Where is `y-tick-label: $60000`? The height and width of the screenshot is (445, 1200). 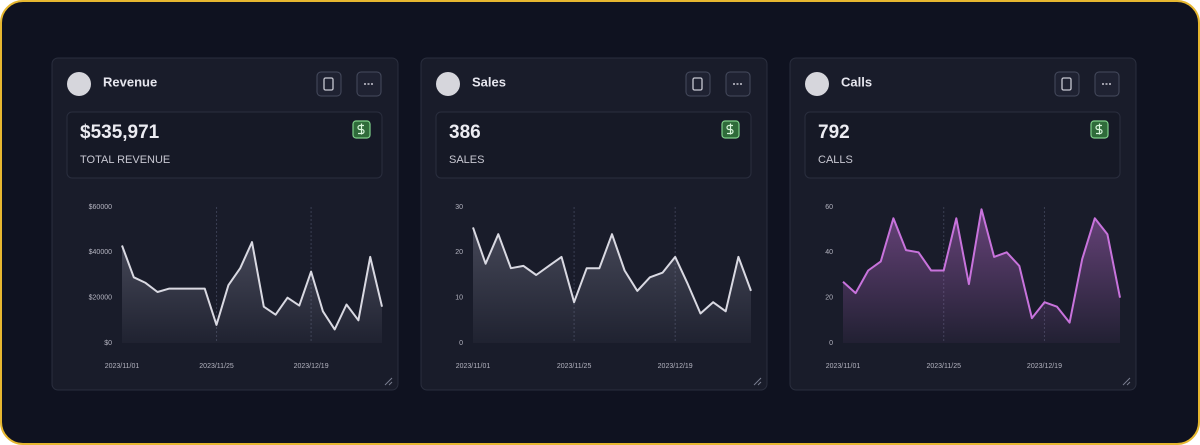
y-tick-label: $60000 is located at coordinates (100, 207).